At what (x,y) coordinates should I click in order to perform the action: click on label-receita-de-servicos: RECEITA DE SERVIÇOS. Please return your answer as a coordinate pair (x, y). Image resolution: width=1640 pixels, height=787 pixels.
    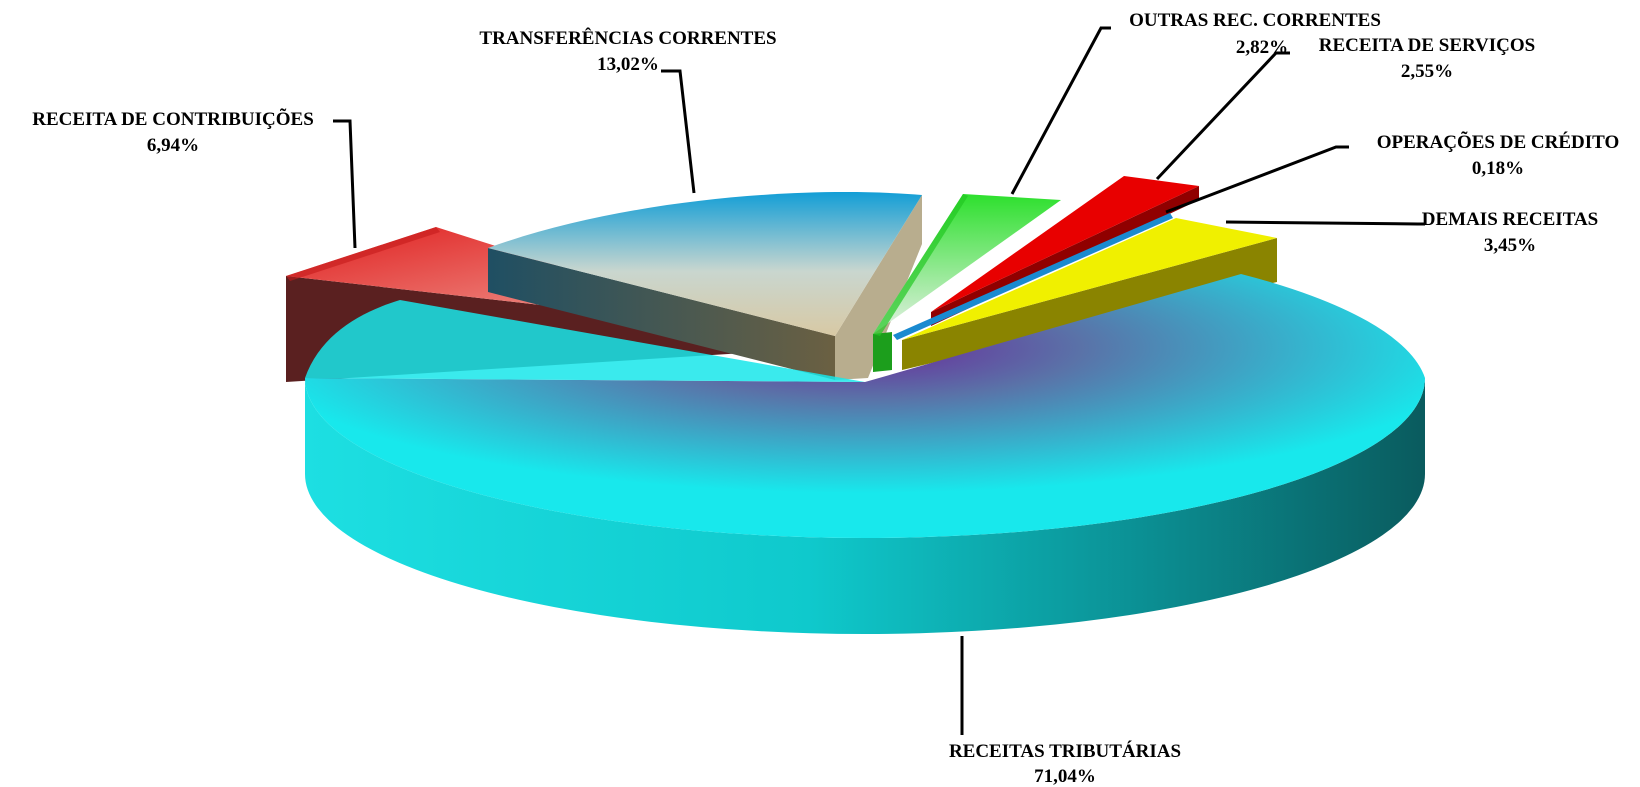
    Looking at the image, I should click on (1427, 45).